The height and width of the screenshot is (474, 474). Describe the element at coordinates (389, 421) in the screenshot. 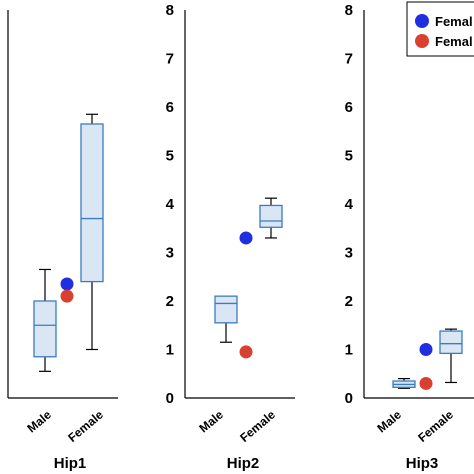

I see `hip3-cat-label-male: Male` at that location.